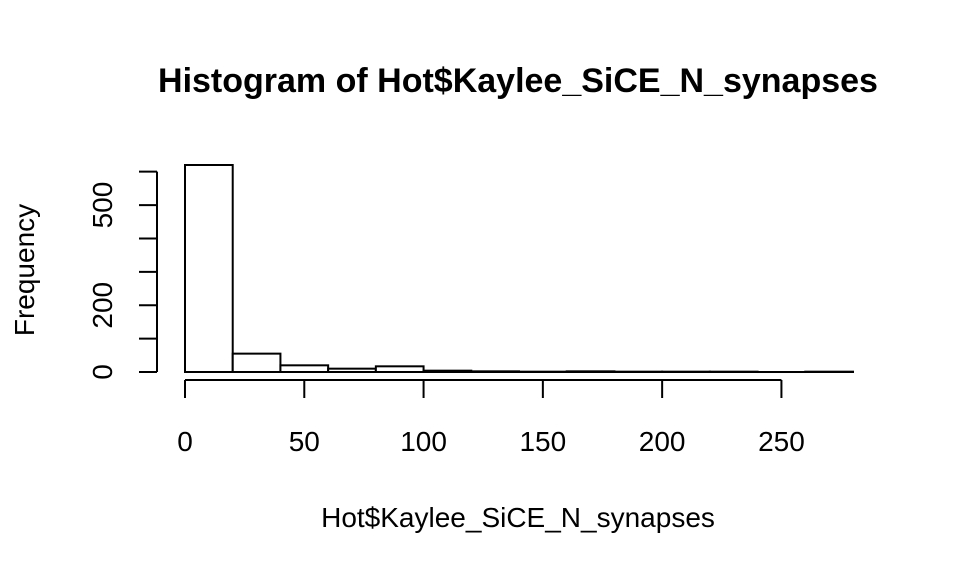 This screenshot has width=960, height=576. What do you see at coordinates (122, 275) in the screenshot?
I see `y-axis: 0 200 500` at bounding box center [122, 275].